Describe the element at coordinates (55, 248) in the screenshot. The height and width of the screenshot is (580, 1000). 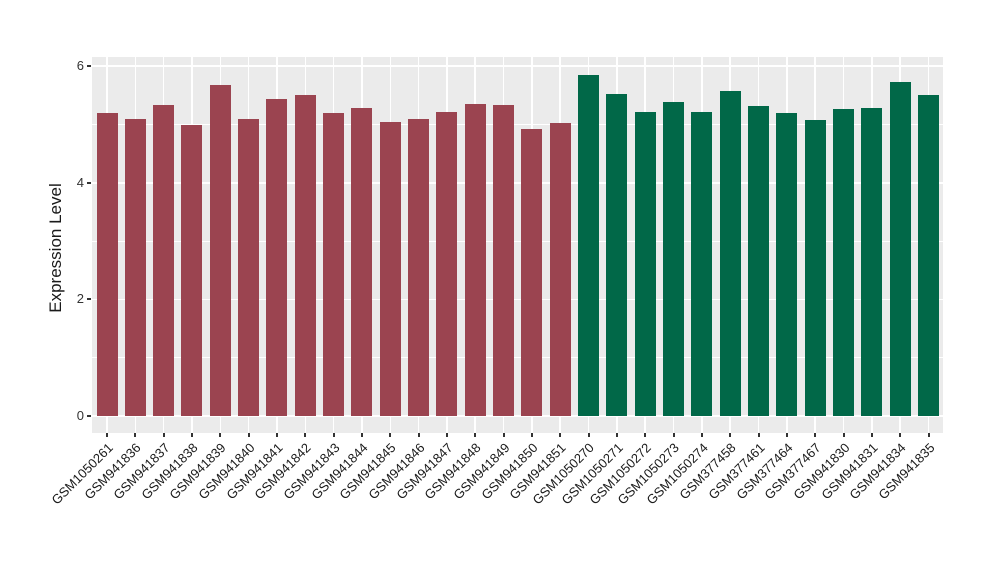
I see `y-axis-title: Expression Level` at that location.